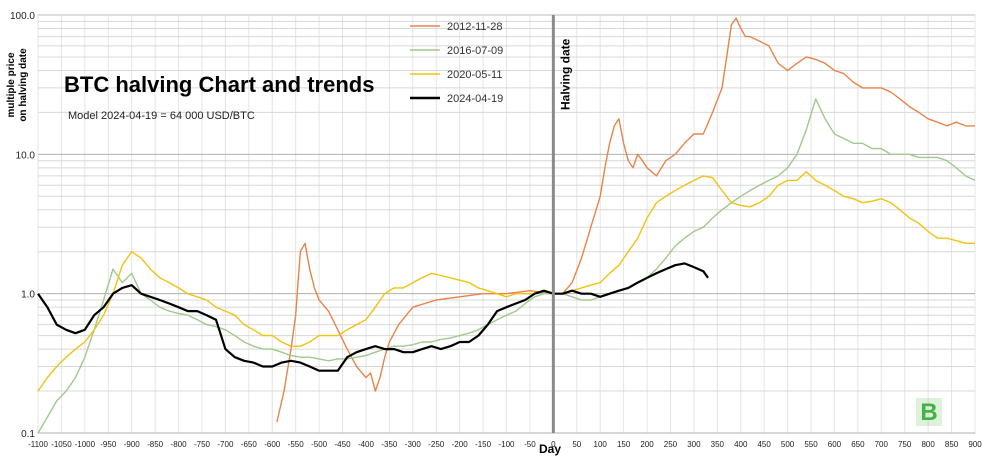 The image size is (1000, 467). Describe the element at coordinates (132, 444) in the screenshot. I see `x-tick-label: -900` at that location.